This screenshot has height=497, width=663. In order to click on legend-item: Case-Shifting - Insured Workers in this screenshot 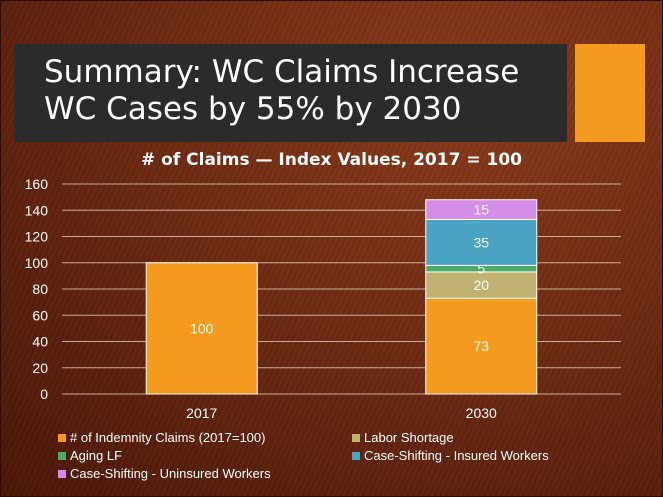, I will do `click(450, 455)`.